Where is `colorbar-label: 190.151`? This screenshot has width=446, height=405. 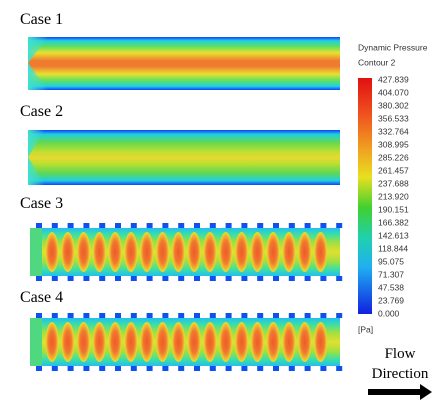 colorbar-label: 190.151 is located at coordinates (393, 209).